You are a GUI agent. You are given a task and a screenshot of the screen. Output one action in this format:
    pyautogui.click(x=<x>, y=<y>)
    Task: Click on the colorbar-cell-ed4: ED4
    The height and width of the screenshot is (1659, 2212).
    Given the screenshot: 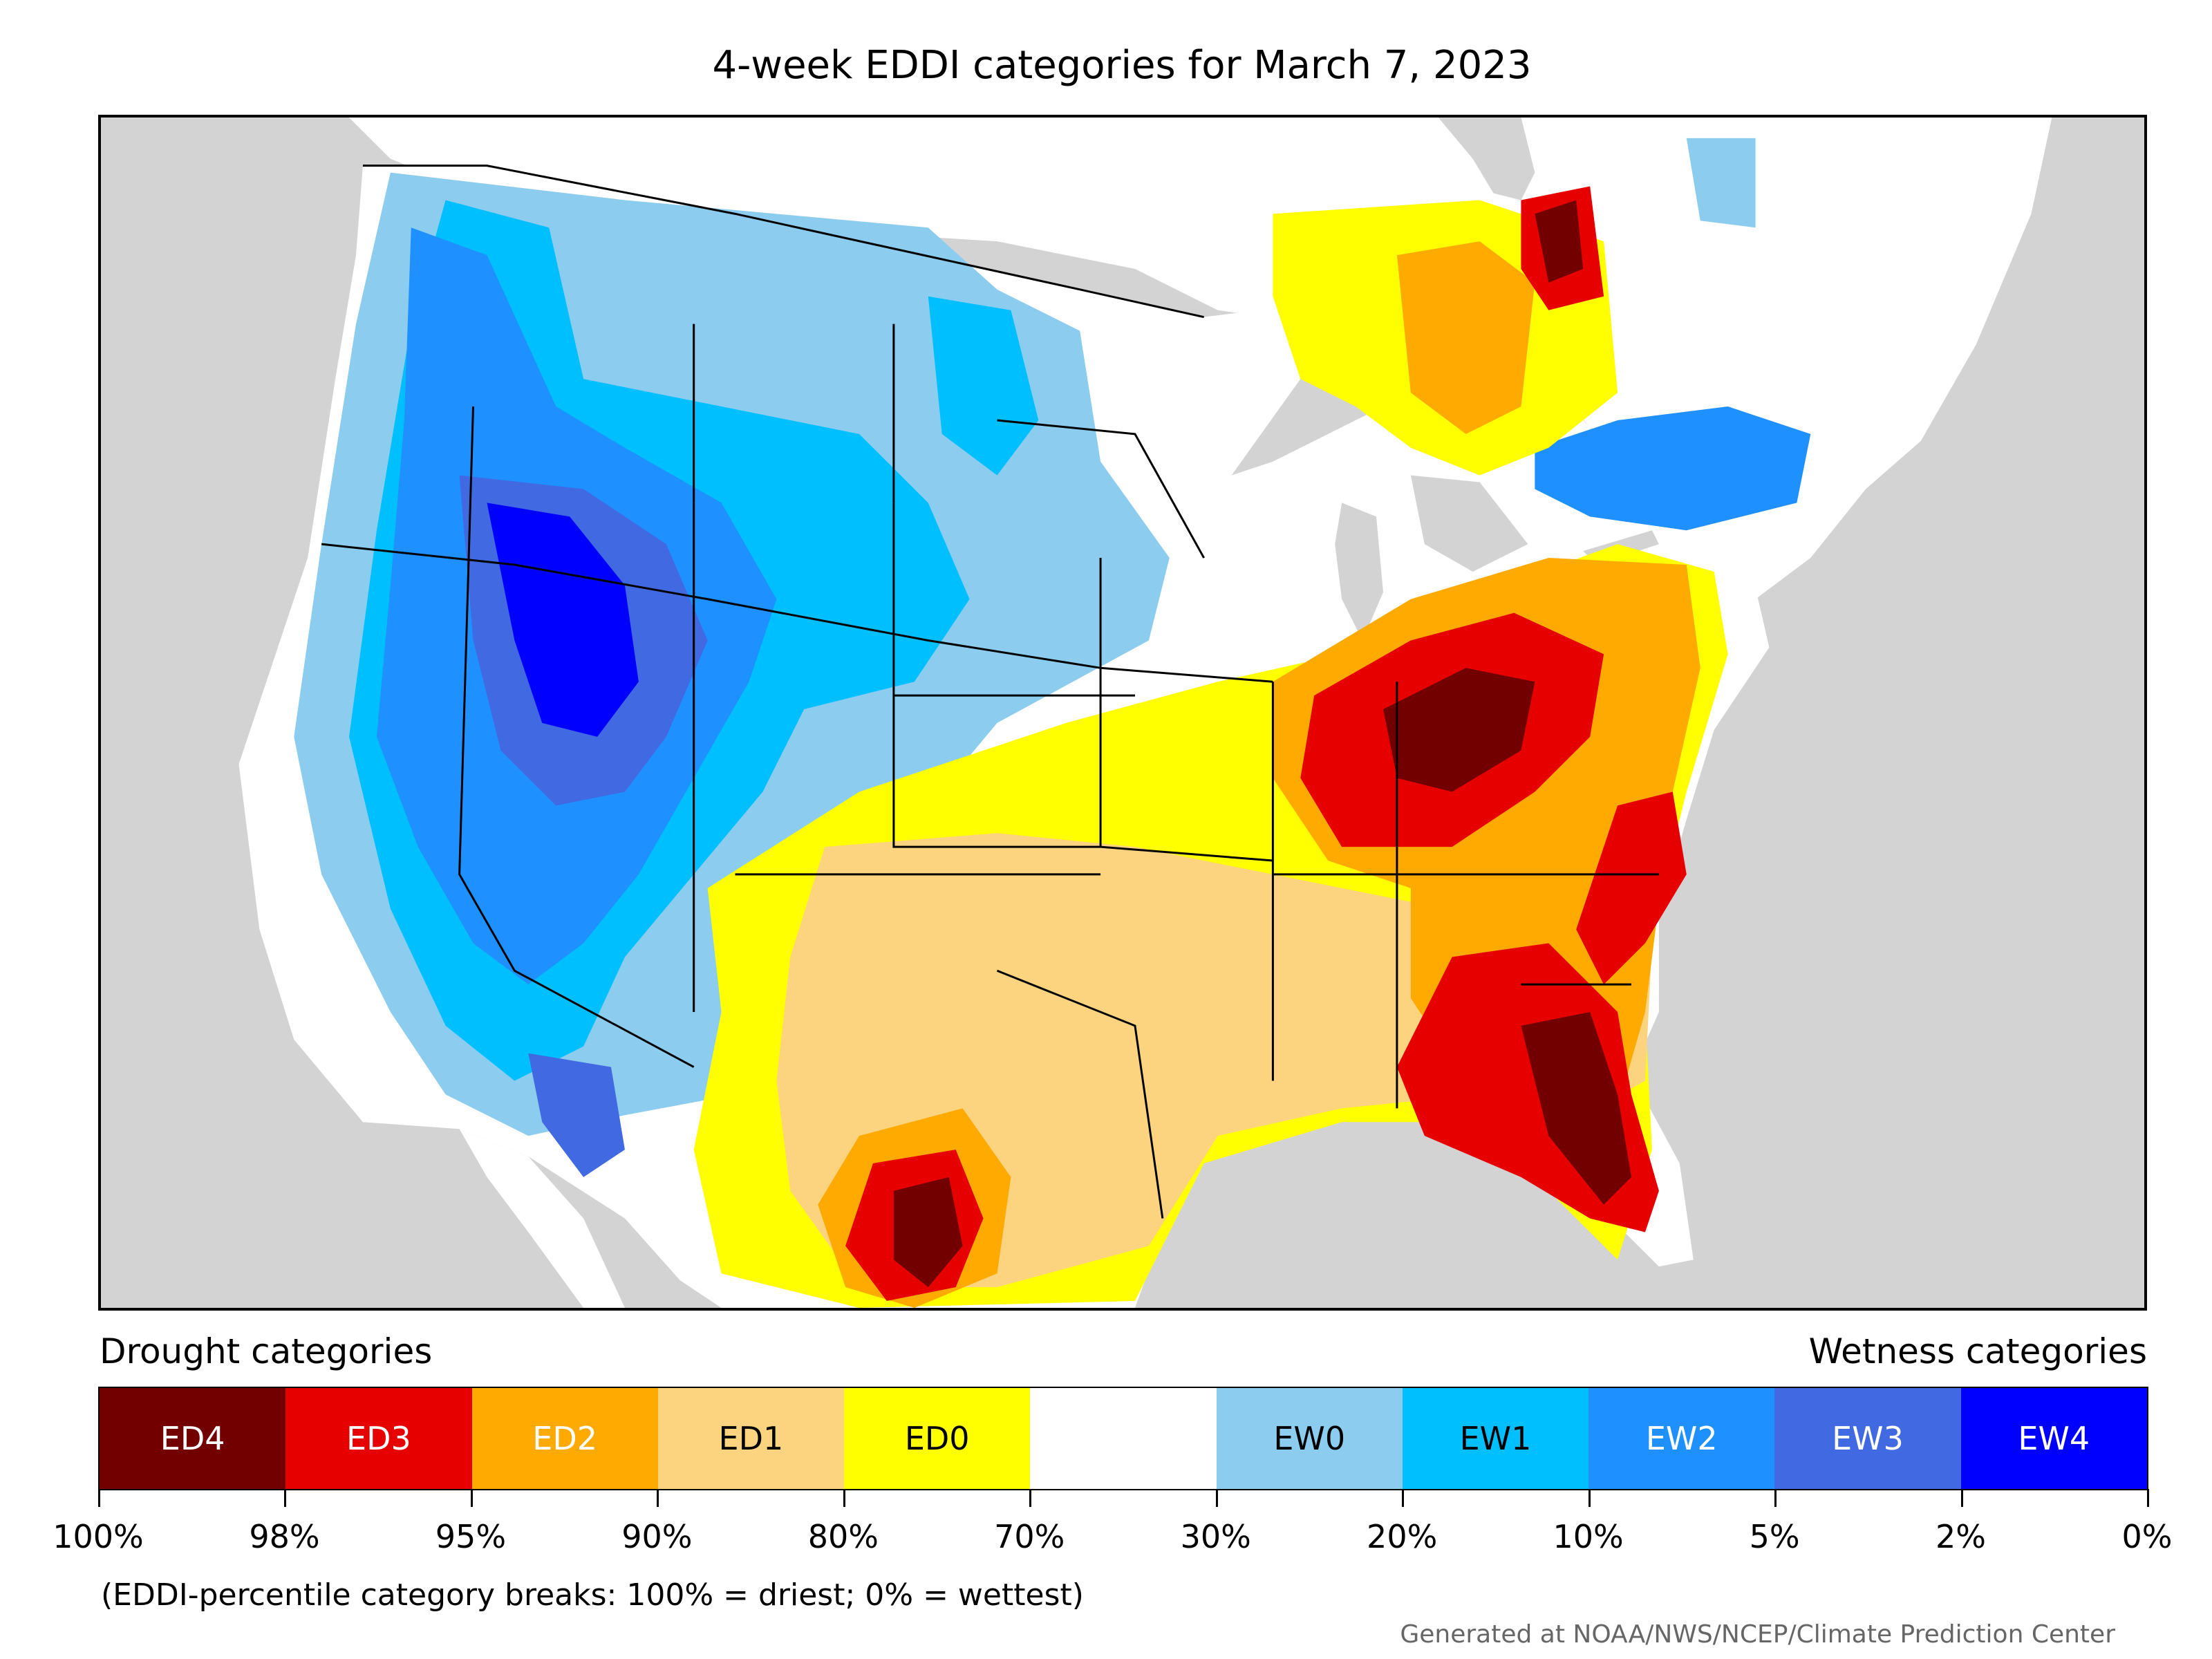 What is the action you would take?
    pyautogui.click(x=193, y=1438)
    